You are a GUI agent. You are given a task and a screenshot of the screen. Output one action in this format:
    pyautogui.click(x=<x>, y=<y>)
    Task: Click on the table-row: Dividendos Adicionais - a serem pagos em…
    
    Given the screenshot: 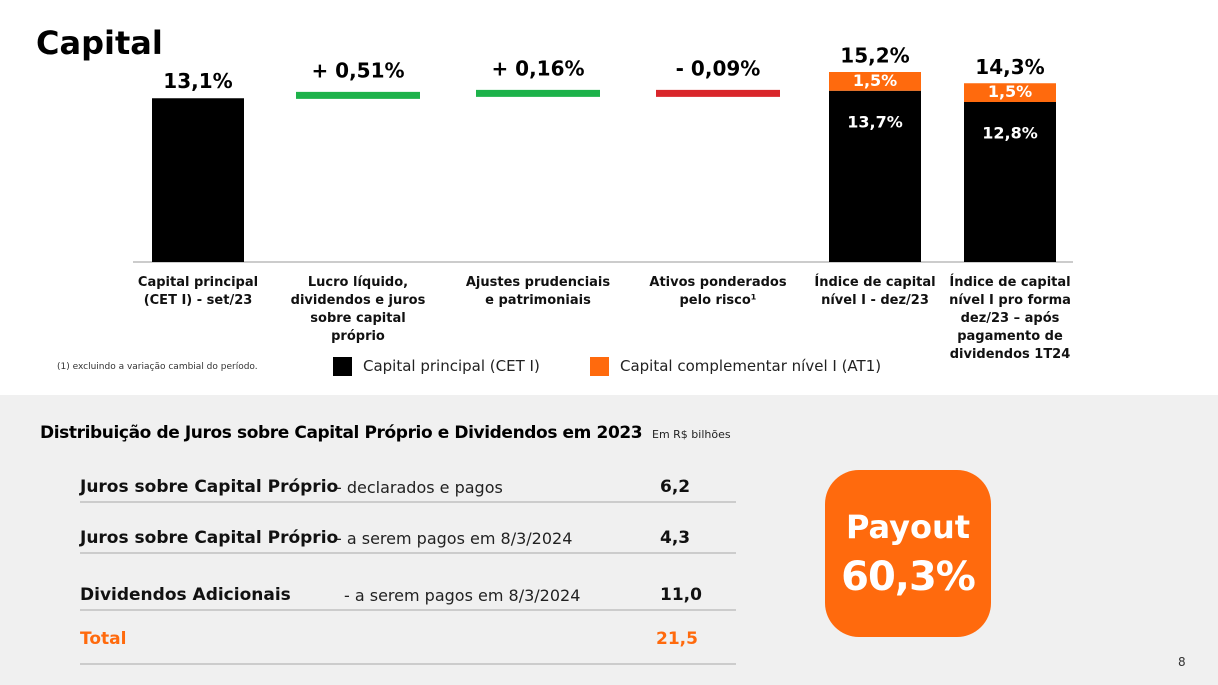 What is the action you would take?
    pyautogui.click(x=408, y=592)
    